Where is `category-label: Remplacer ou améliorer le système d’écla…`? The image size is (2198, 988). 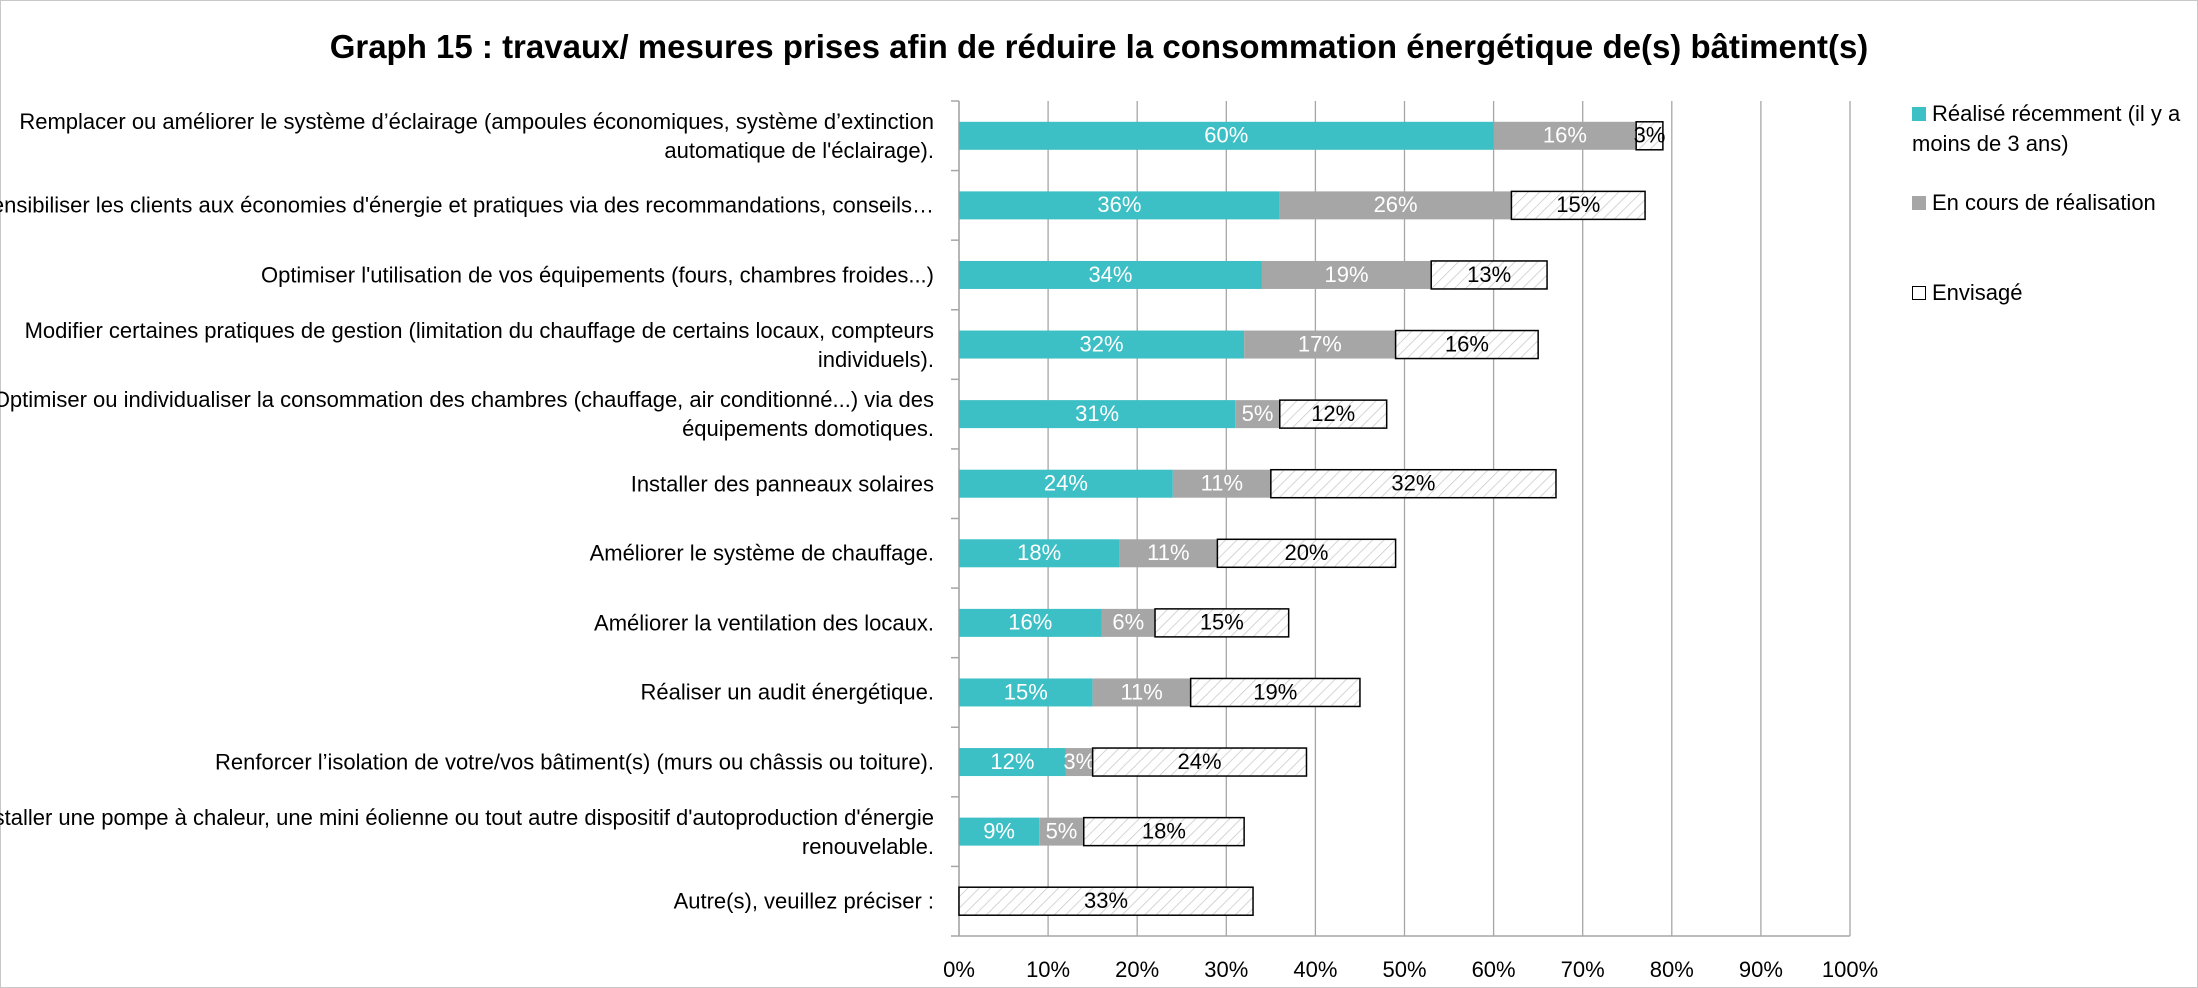
category-label: Remplacer ou améliorer le système d’écla… is located at coordinates (476, 135).